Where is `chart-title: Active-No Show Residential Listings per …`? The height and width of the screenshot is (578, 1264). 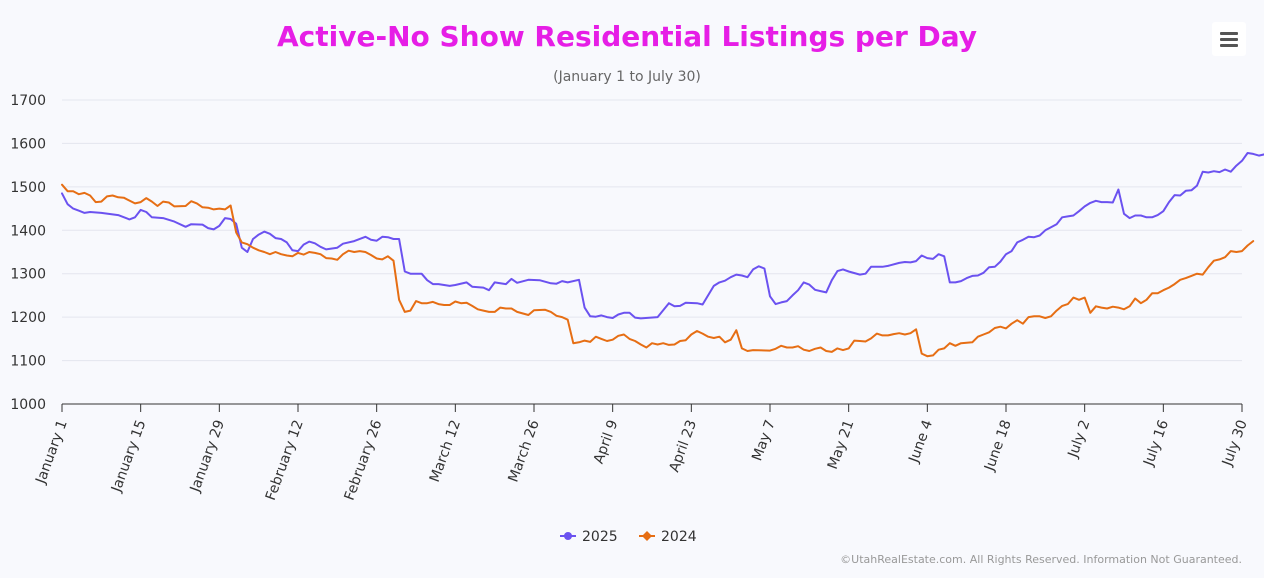
chart-title: Active-No Show Residential Listings per … is located at coordinates (627, 36).